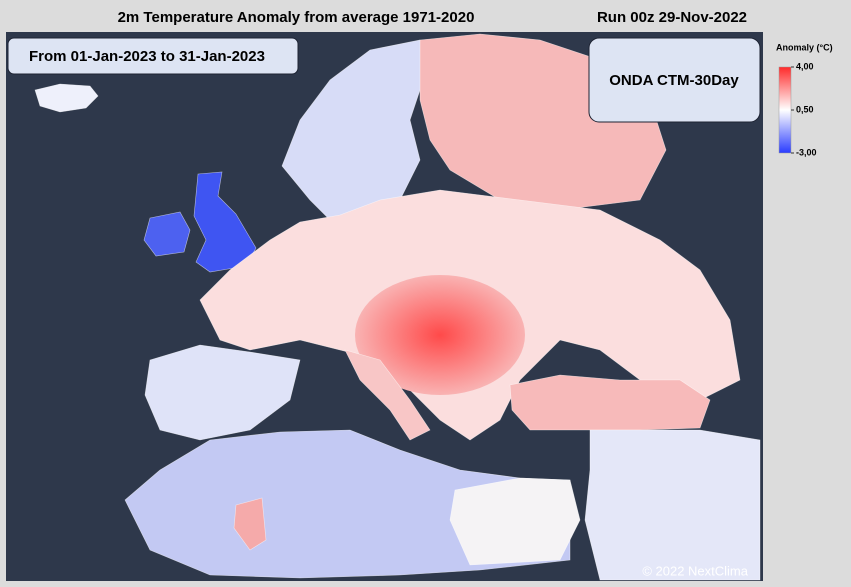  Describe the element at coordinates (167, 234) in the screenshot. I see `ireland` at that location.